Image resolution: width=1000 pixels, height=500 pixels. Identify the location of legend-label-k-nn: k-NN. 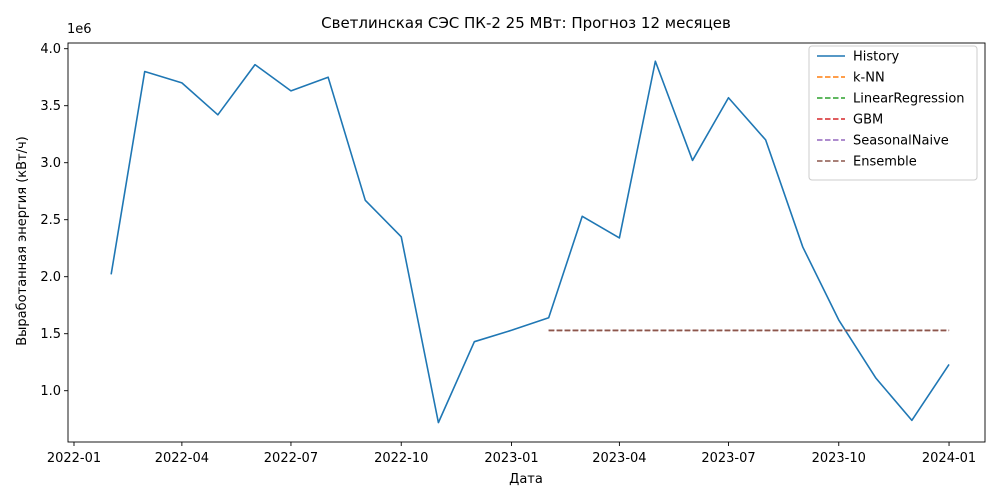
(869, 78).